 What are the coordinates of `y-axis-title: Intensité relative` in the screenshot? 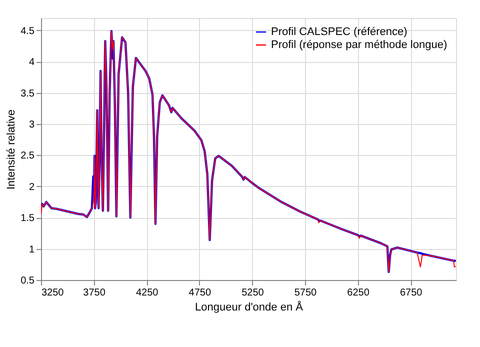 It's located at (12, 149).